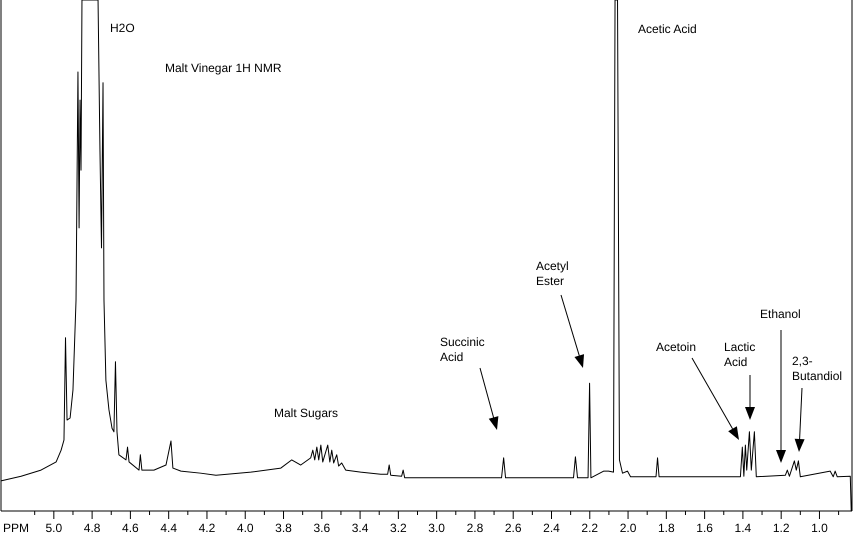  I want to click on x-tick-label: 4.8, so click(92, 528).